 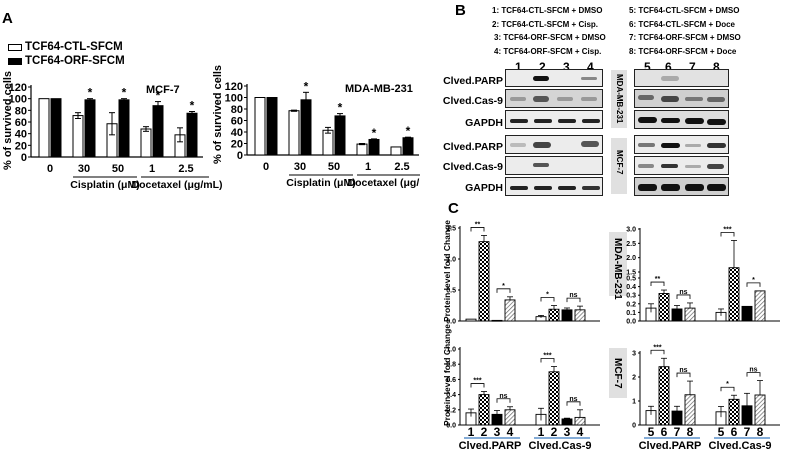 What do you see at coordinates (631, 296) in the screenshot?
I see `svg-text: 0.3` at bounding box center [631, 296].